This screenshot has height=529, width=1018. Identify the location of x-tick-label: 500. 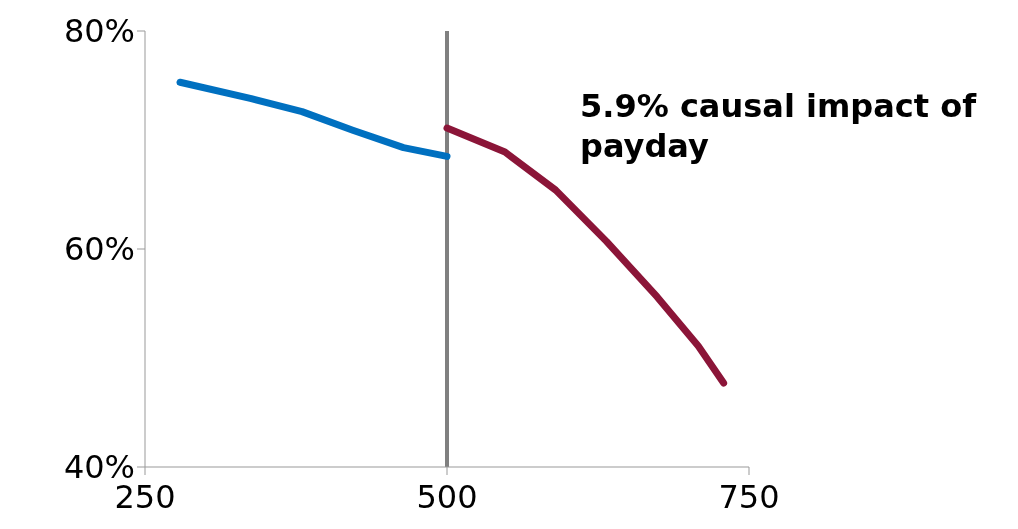
(447, 496).